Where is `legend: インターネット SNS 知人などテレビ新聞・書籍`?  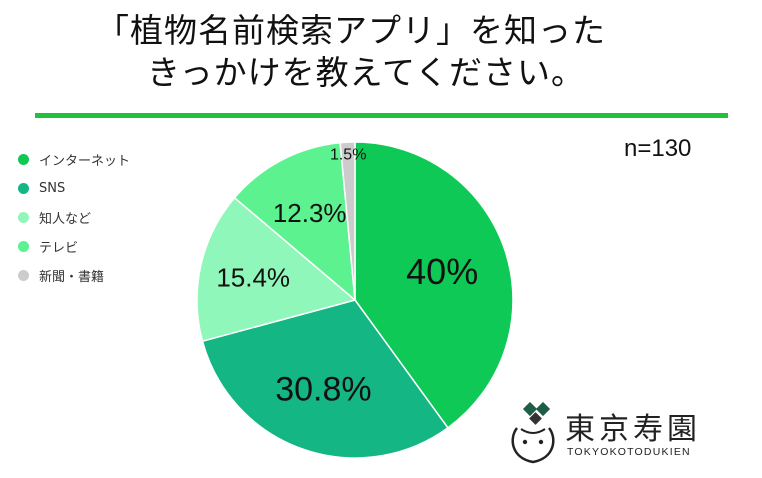
legend: インターネット SNS 知人などテレビ新聞・書籍 is located at coordinates (74, 217).